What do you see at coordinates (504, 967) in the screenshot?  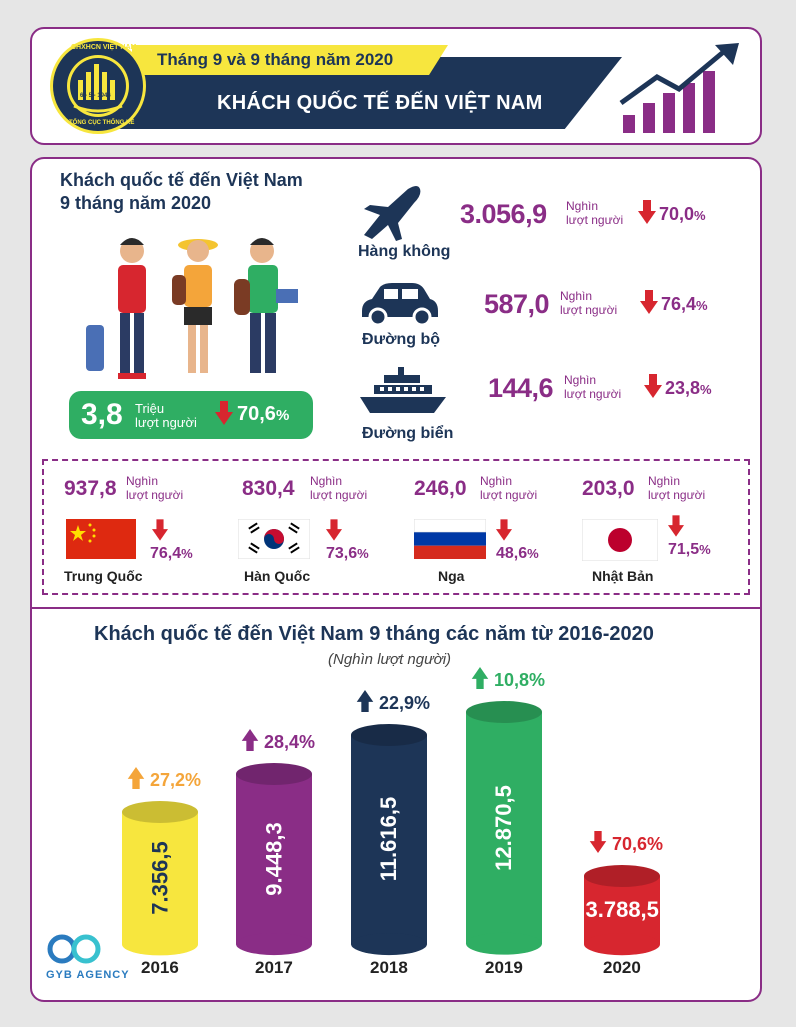 I see `year-label: 2019` at bounding box center [504, 967].